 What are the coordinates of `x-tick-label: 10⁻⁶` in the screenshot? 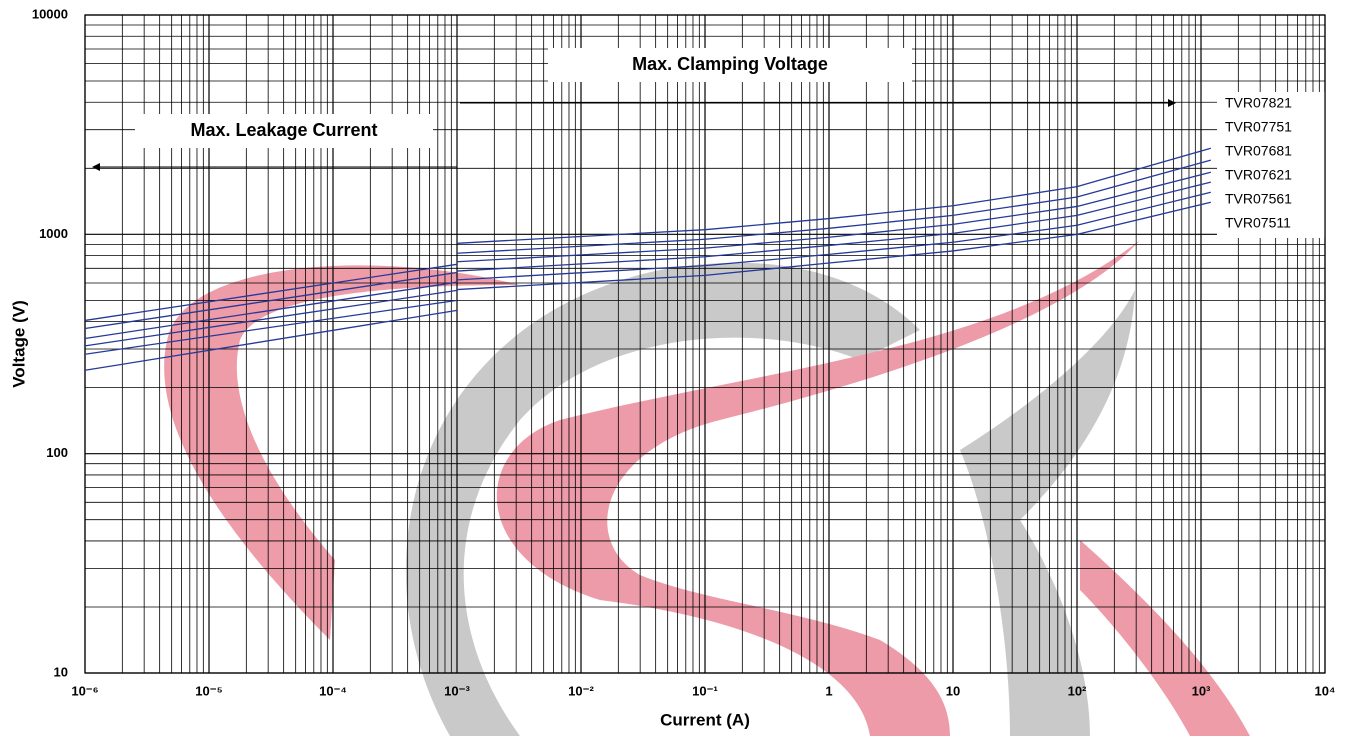 It's located at (84, 690).